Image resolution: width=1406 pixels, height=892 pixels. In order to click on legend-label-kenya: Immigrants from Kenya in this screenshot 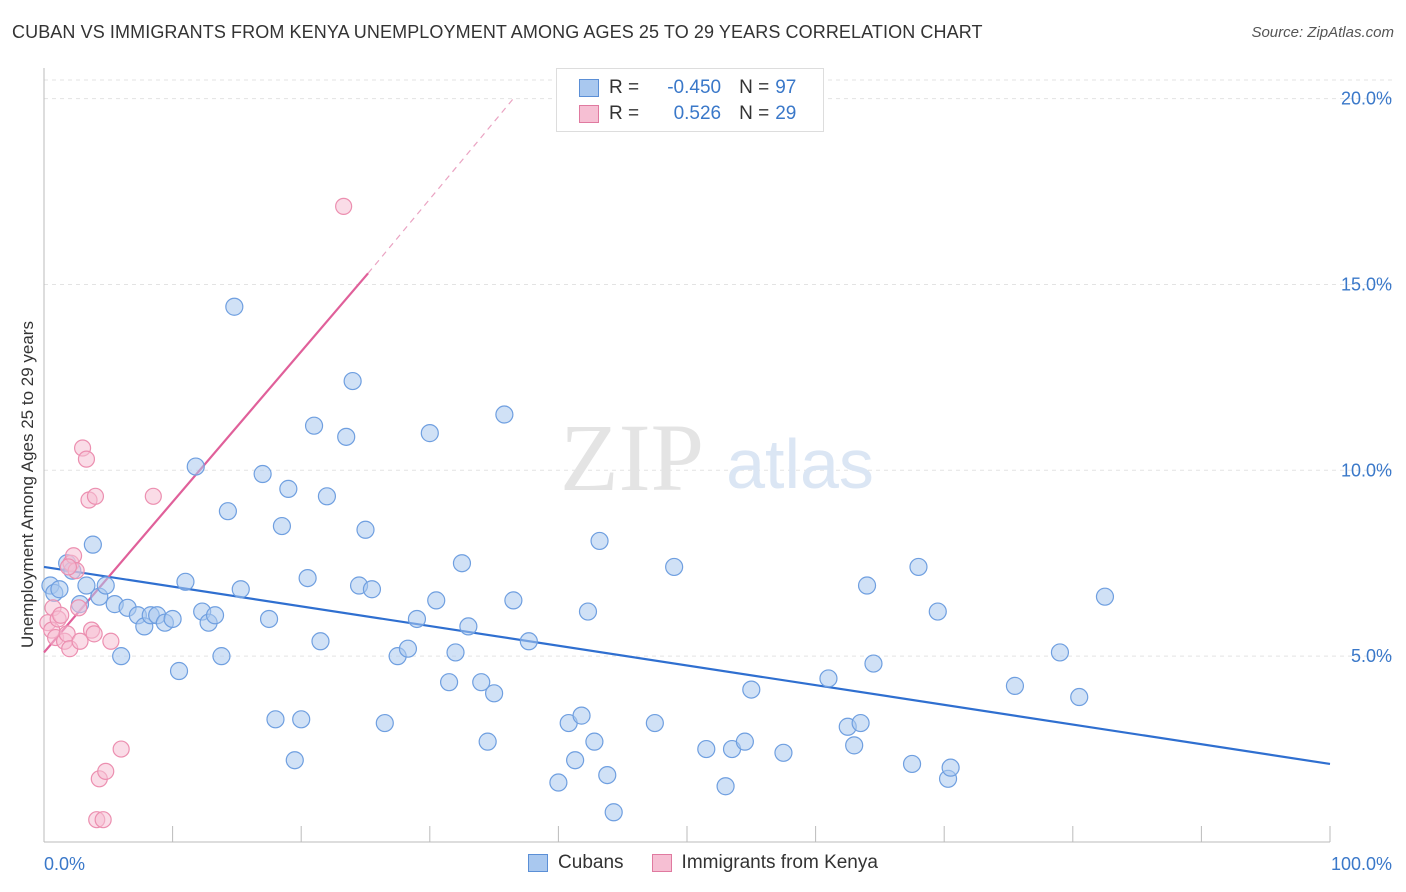, I will do `click(779, 862)`.